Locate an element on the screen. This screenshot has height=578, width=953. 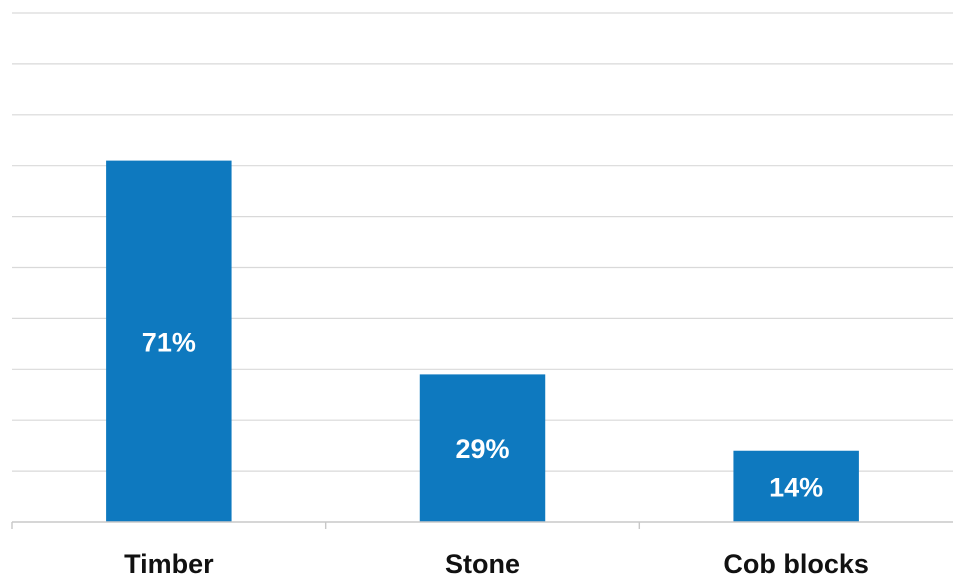
value-label: 14% is located at coordinates (796, 487).